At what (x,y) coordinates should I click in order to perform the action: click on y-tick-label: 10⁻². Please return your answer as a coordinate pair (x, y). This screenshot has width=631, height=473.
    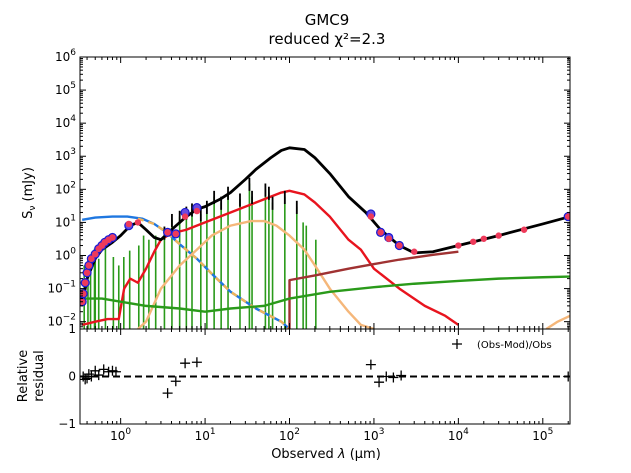
    Looking at the image, I should click on (61, 321).